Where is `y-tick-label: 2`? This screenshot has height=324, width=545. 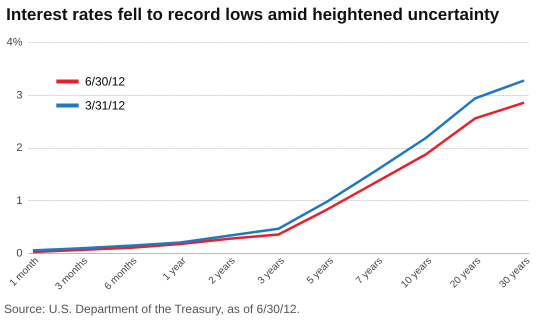 y-tick-label: 2 is located at coordinates (19, 148).